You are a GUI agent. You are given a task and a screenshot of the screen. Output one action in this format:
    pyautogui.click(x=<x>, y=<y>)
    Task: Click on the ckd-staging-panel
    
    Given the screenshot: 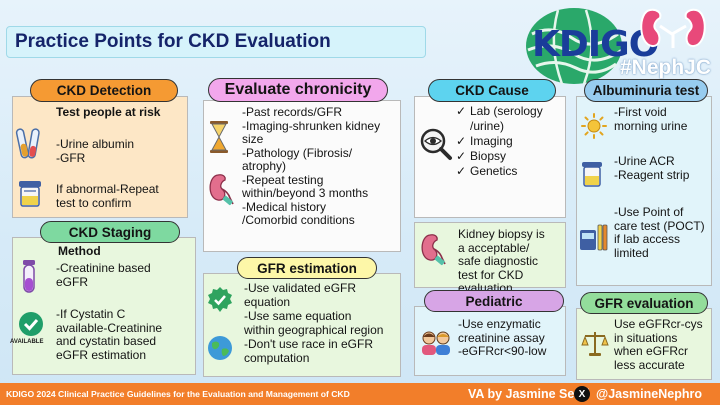 What is the action you would take?
    pyautogui.click(x=104, y=306)
    